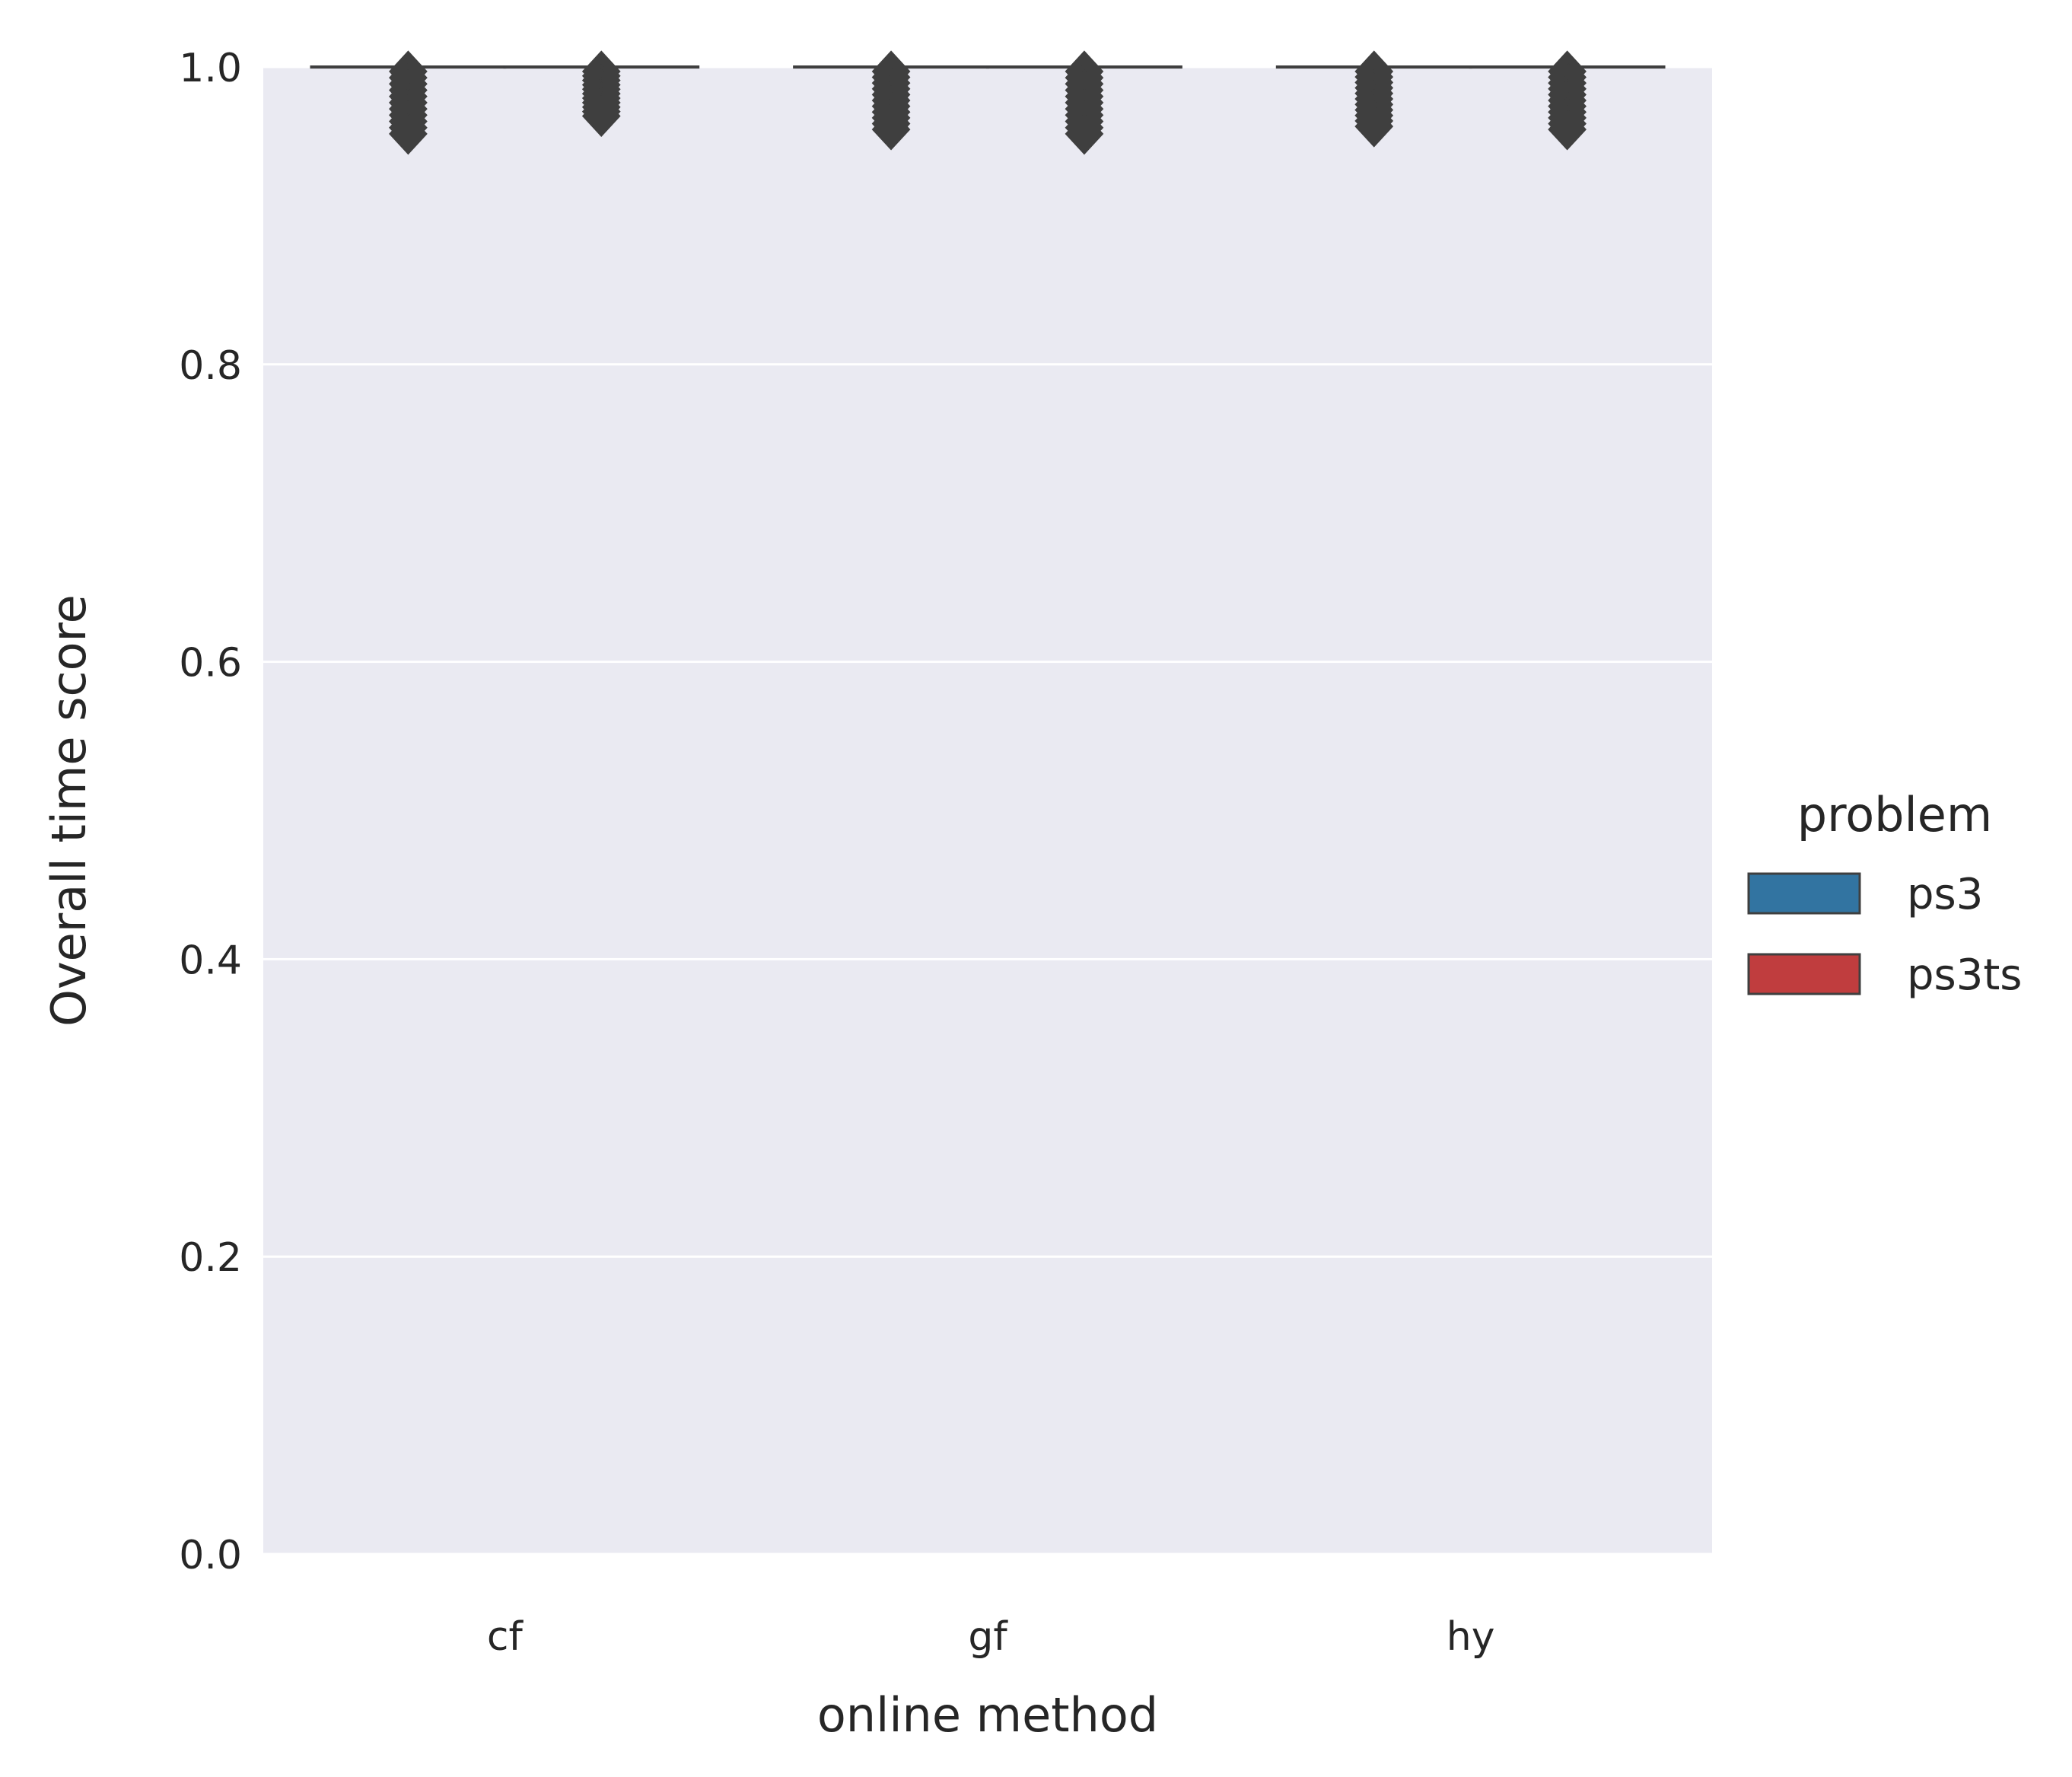 The image size is (2072, 1777). What do you see at coordinates (210, 960) in the screenshot?
I see `y-tick-label: 0.4` at bounding box center [210, 960].